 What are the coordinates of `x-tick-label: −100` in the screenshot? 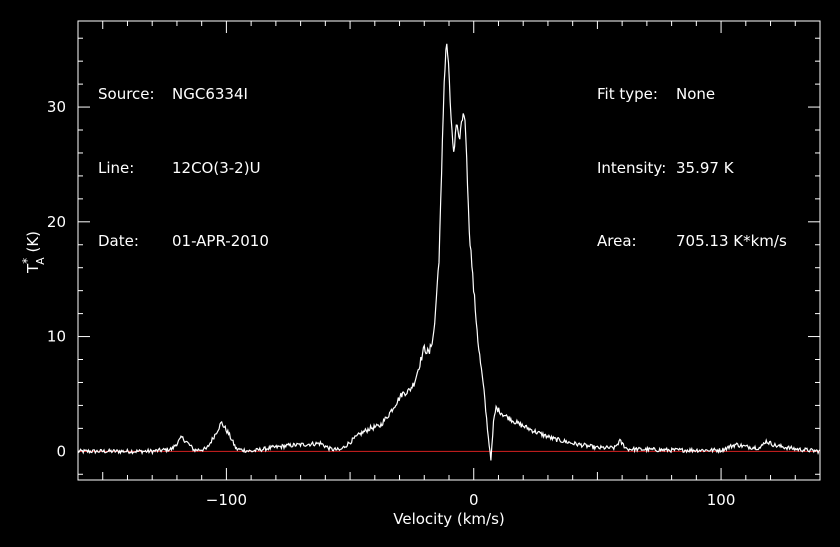 It's located at (226, 500).